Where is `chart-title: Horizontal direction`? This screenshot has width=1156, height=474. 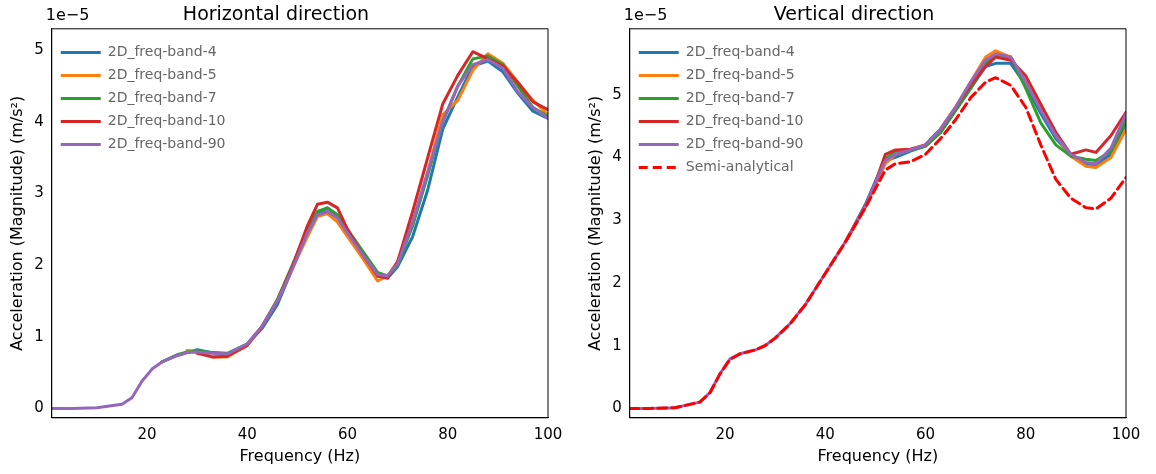 chart-title: Horizontal direction is located at coordinates (276, 13).